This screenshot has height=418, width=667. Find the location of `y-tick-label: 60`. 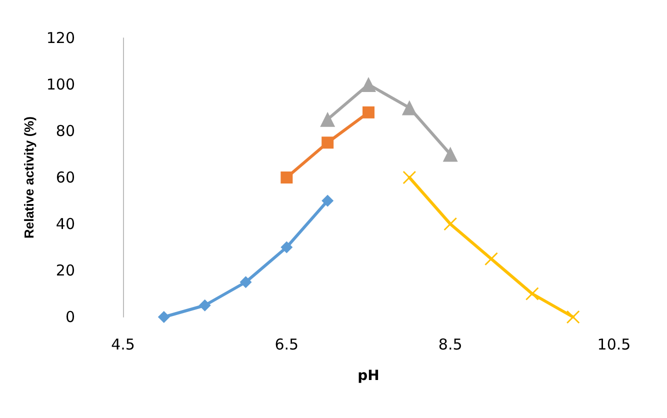

y-tick-label: 60 is located at coordinates (65, 177).